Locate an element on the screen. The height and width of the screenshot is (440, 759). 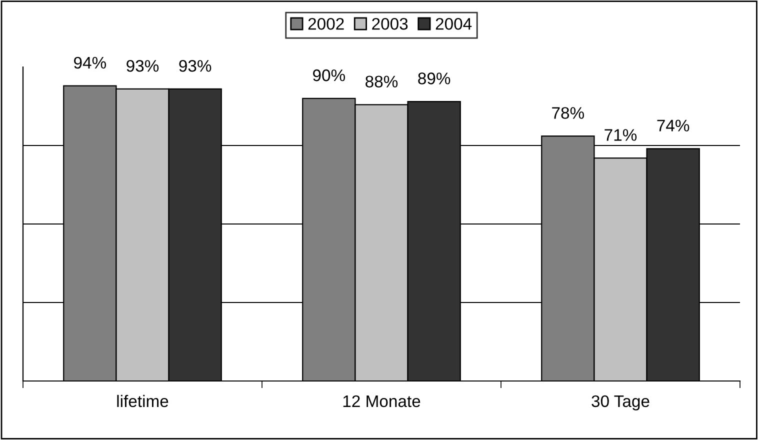
x-tick-label: 12 Monate is located at coordinates (381, 401).